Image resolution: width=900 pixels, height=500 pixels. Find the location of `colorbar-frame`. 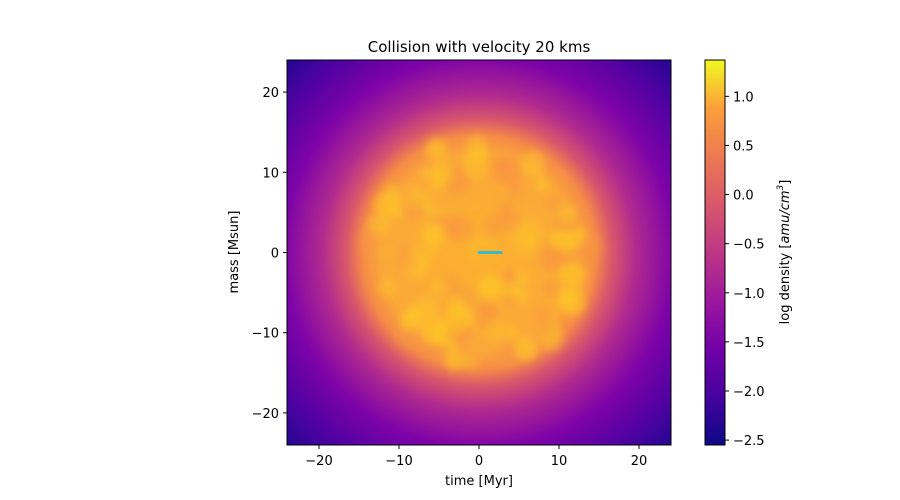

colorbar-frame is located at coordinates (715, 252).